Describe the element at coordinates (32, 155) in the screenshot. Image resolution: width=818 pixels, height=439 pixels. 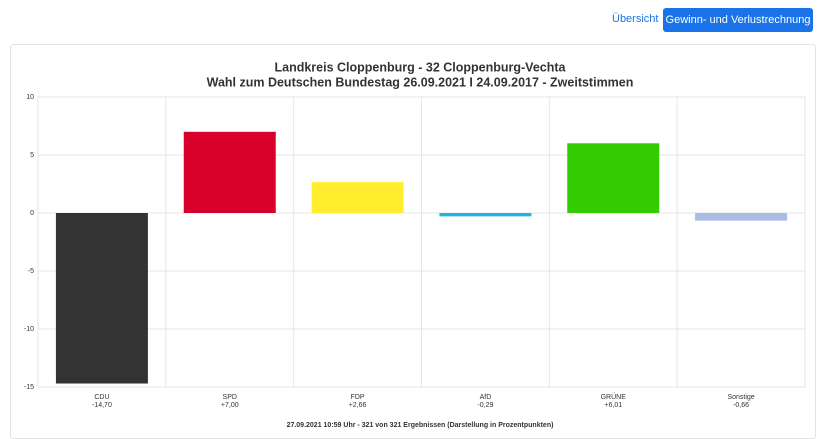
I see `y-tick-label: 5` at that location.